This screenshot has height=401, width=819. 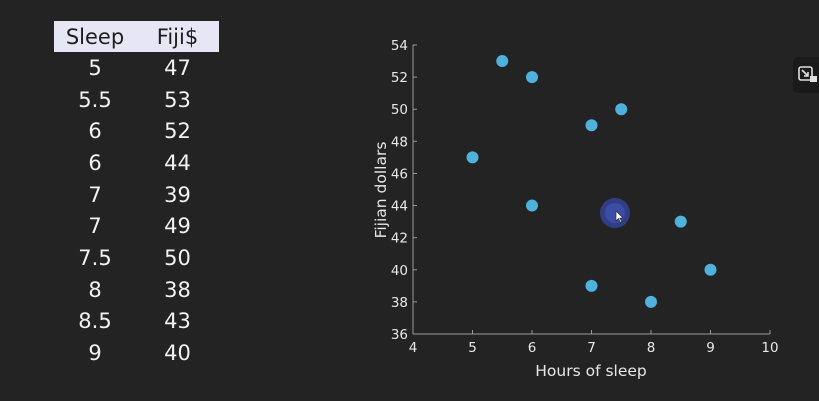 I want to click on table-row: 9 40, so click(x=136, y=353).